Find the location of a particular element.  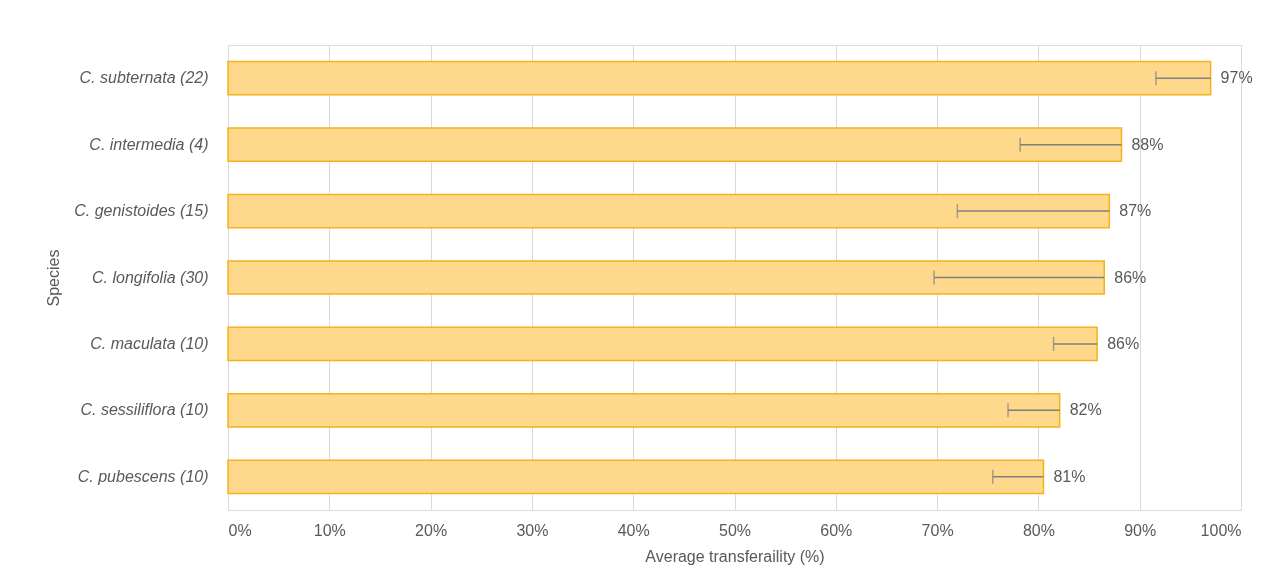

y-axis-title: Species is located at coordinates (54, 278).